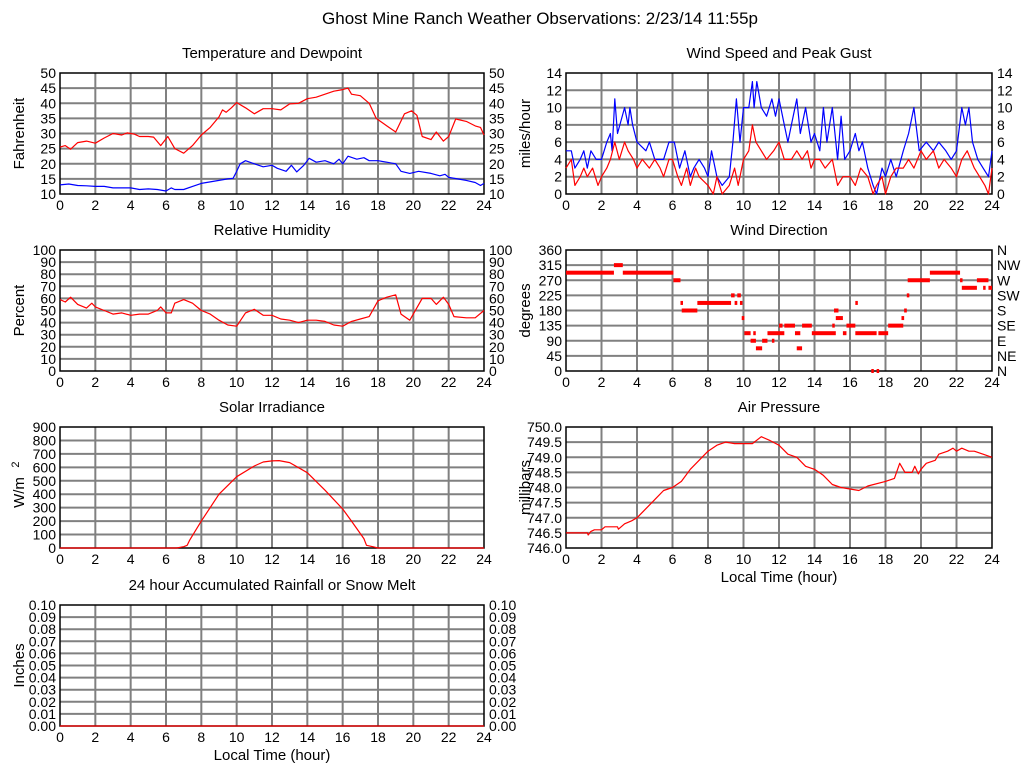 The width and height of the screenshot is (1024, 773). I want to click on right-tick-label: 0.03, so click(502, 690).